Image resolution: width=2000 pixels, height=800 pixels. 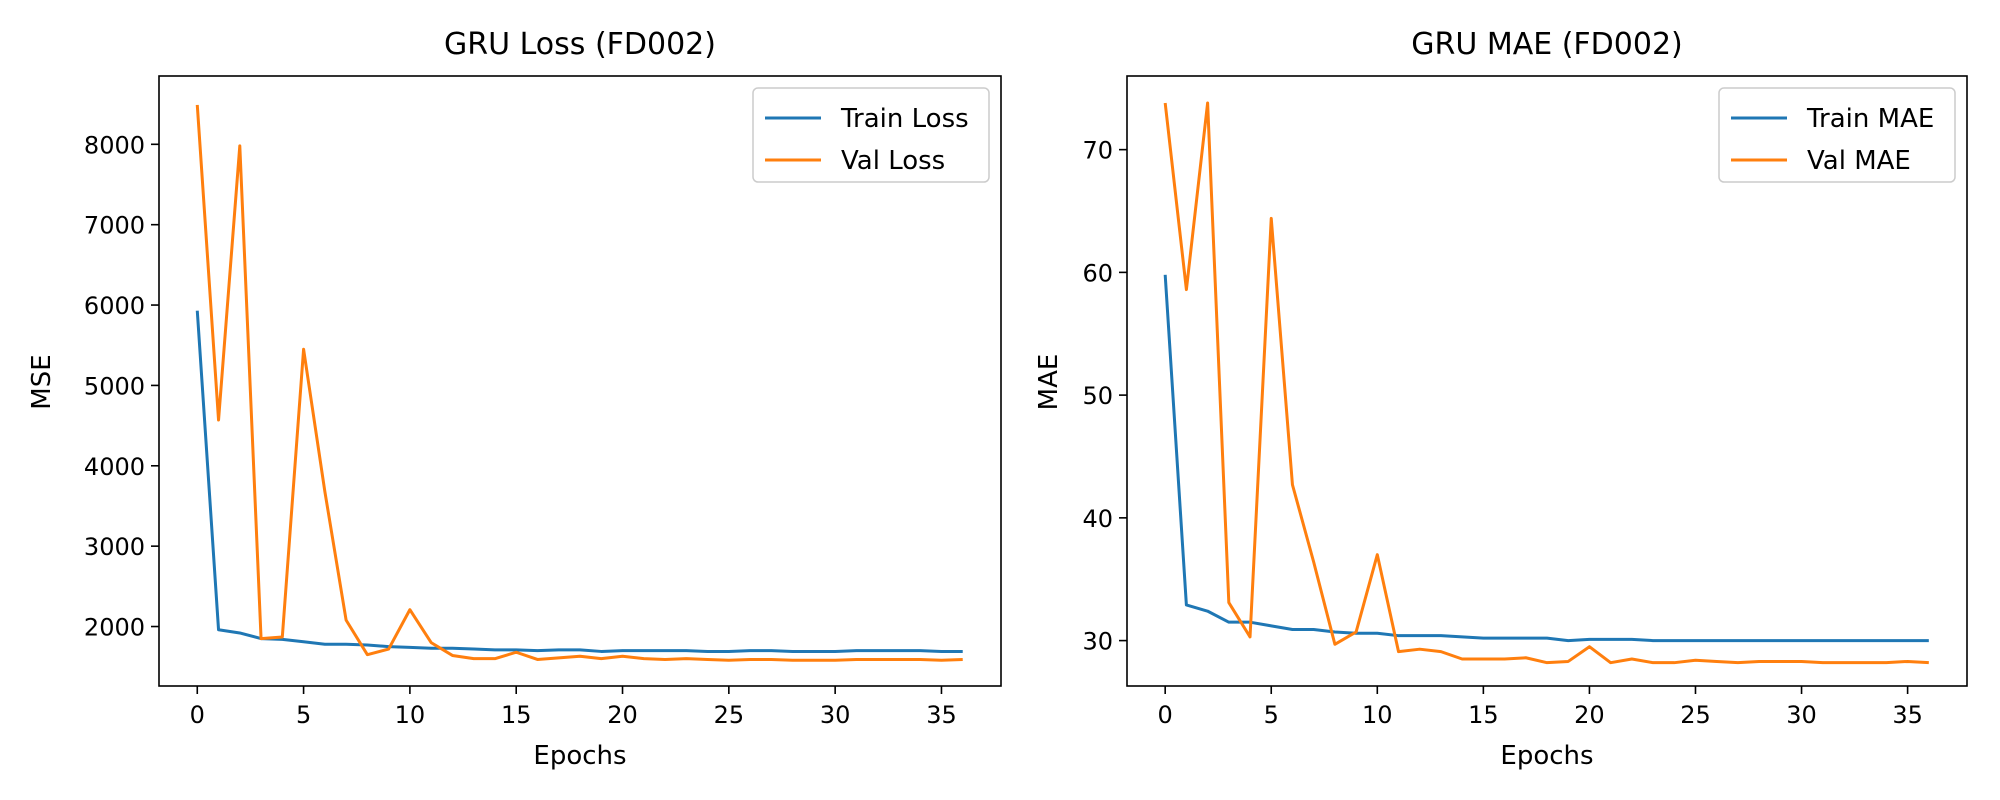 What do you see at coordinates (1049, 382) in the screenshot?
I see `mae-chart-ylabel: MAE` at bounding box center [1049, 382].